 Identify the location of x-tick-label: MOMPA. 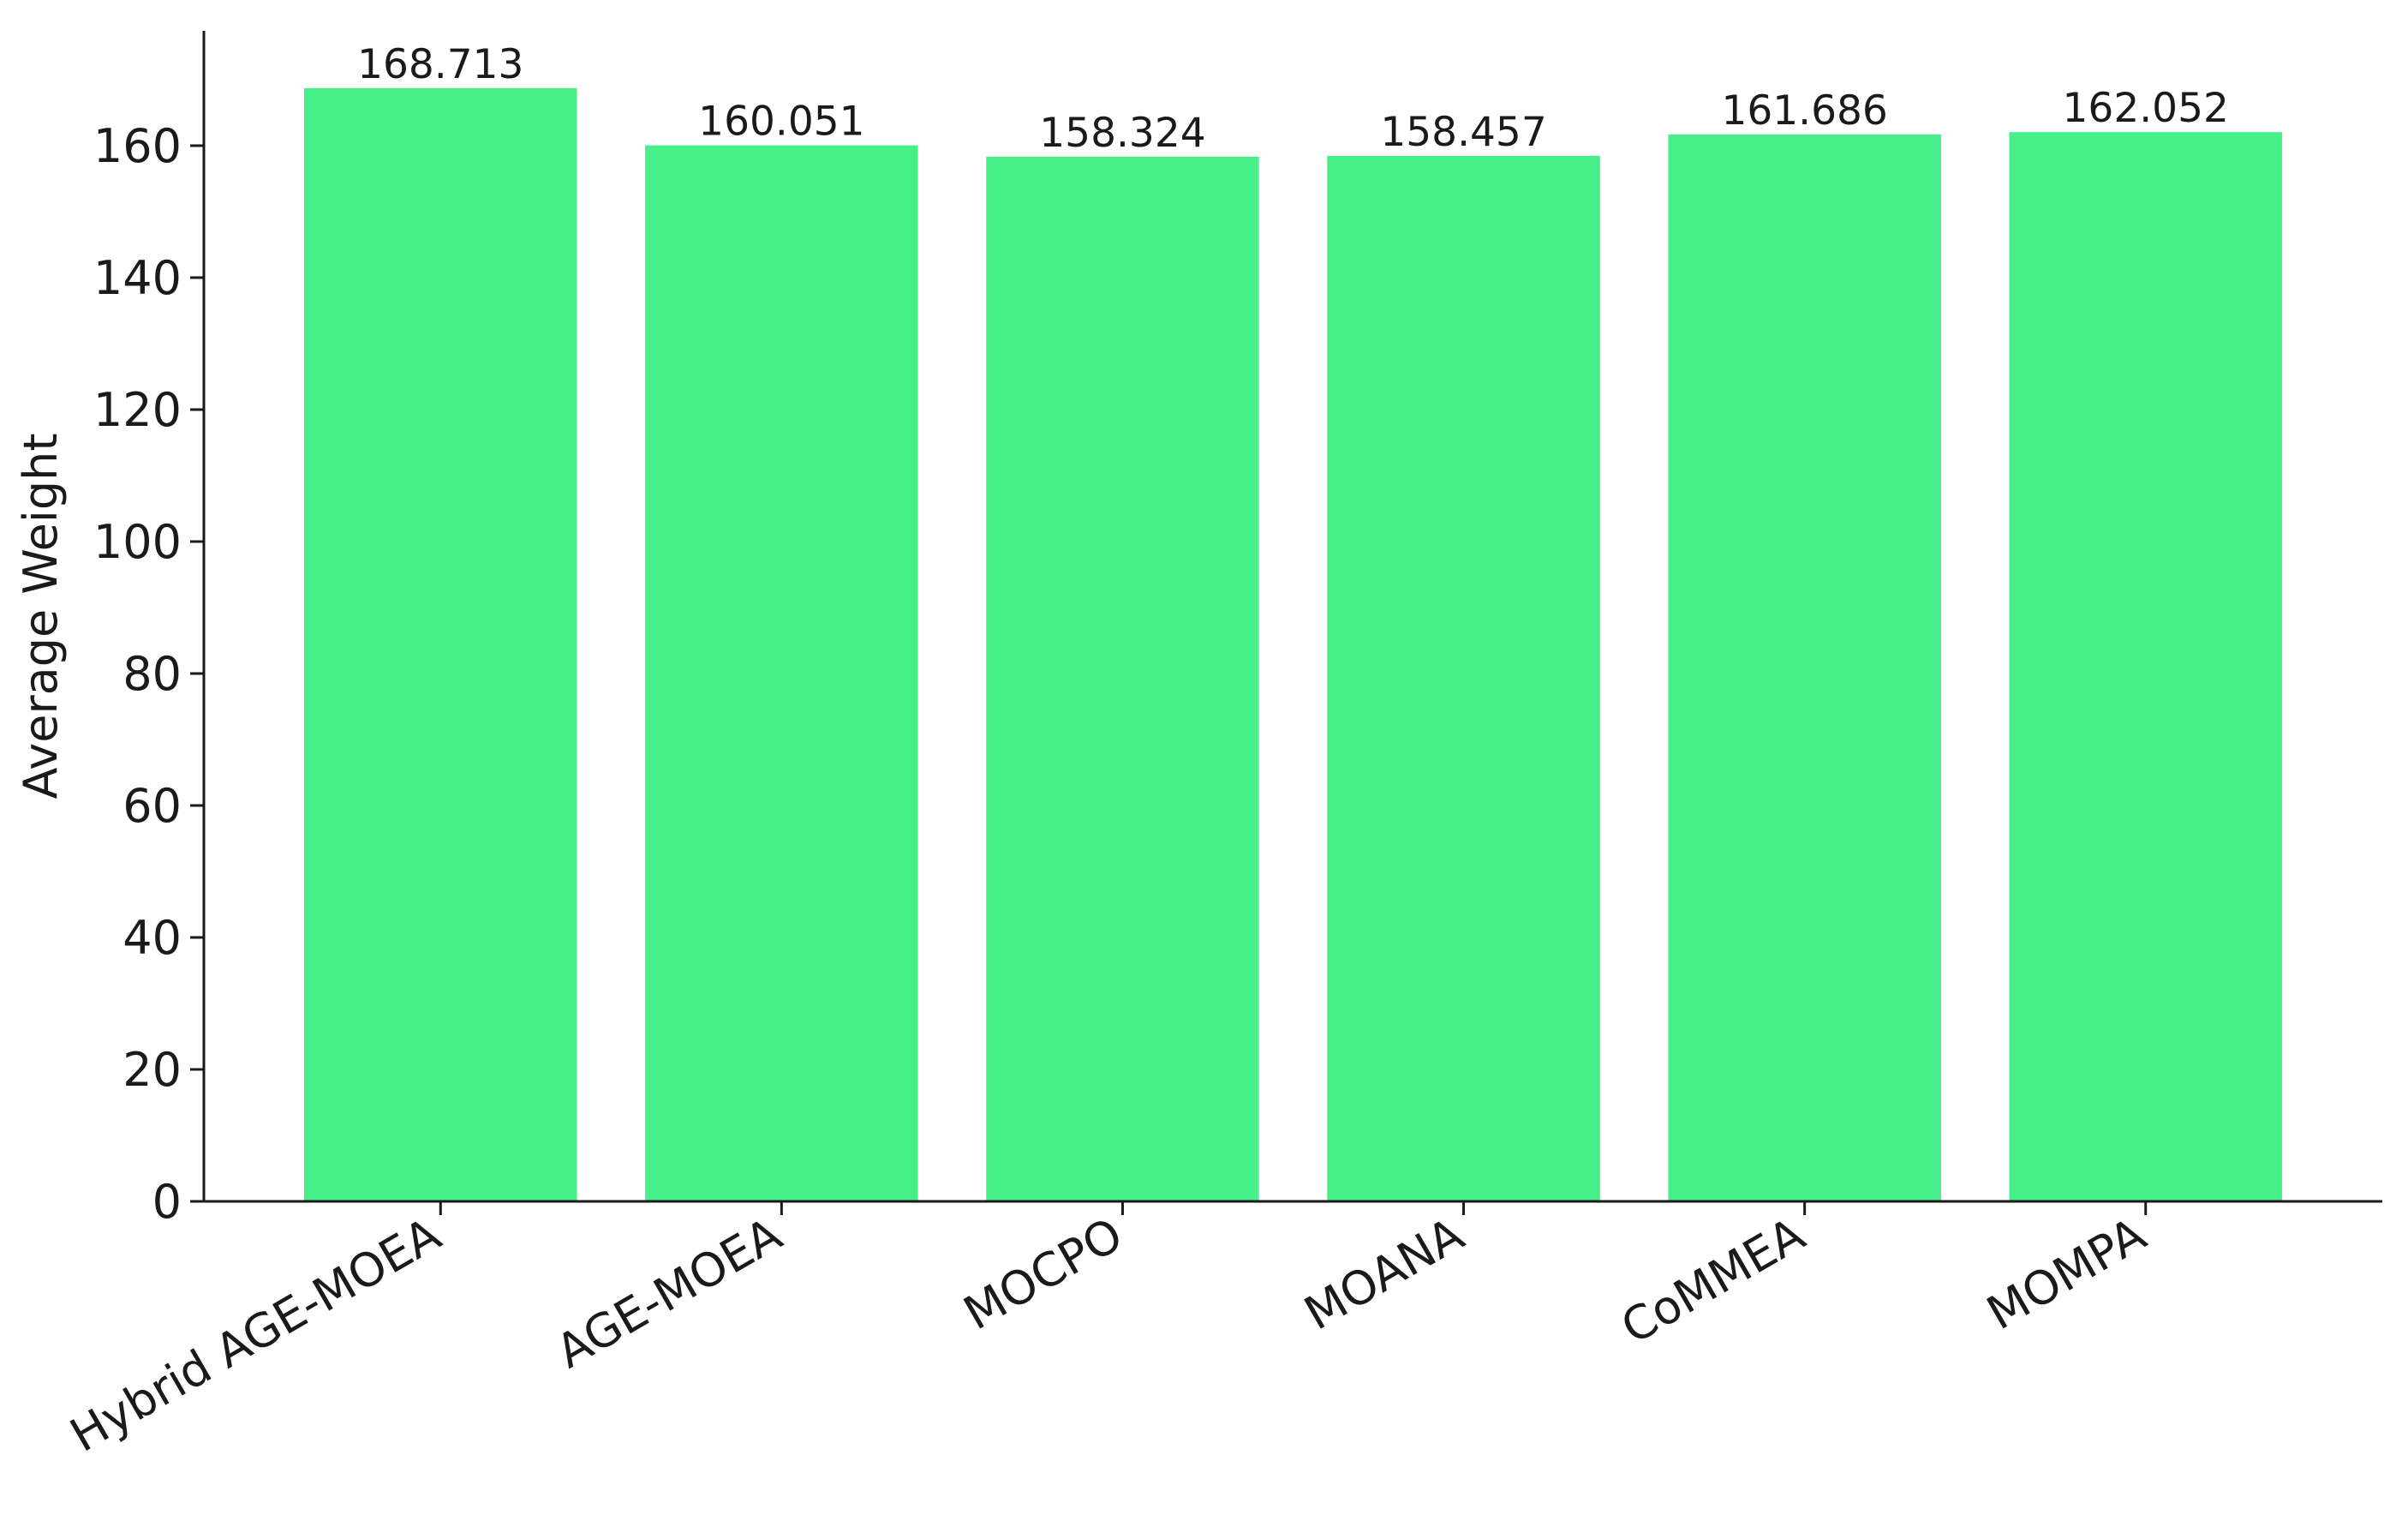
(2066, 1273).